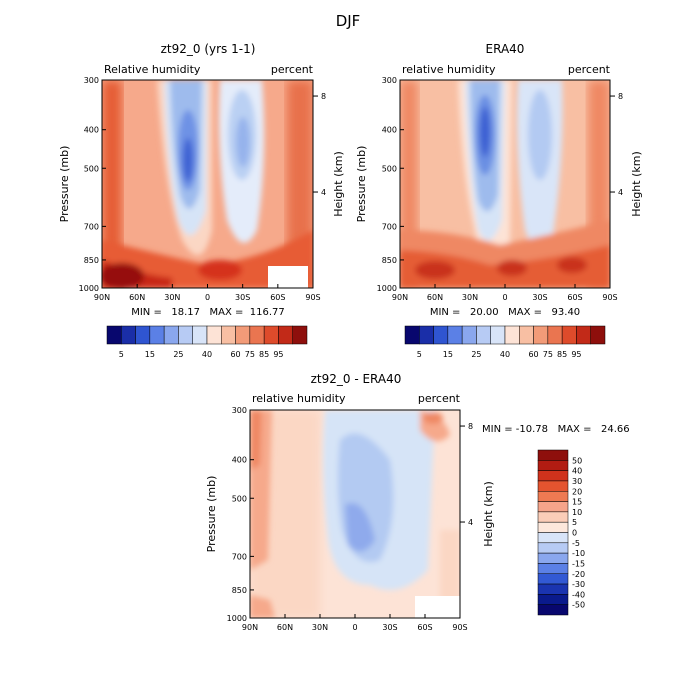 The width and height of the screenshot is (700, 700). What do you see at coordinates (578, 605) in the screenshot?
I see `colorbar-label: -50` at bounding box center [578, 605].